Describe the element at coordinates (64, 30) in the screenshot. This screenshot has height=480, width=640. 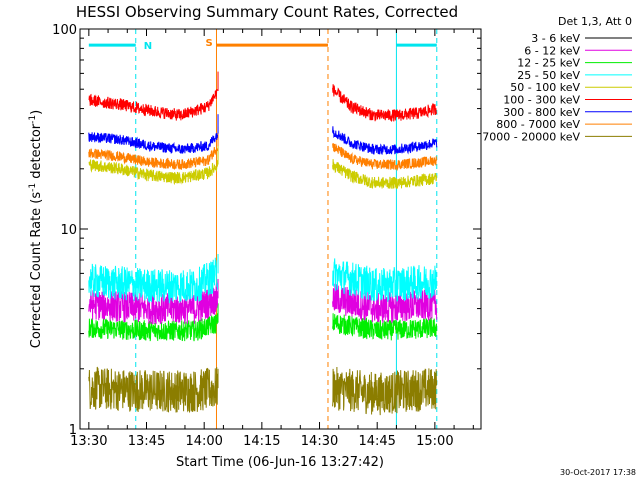
I see `y-tick-label: 100` at that location.